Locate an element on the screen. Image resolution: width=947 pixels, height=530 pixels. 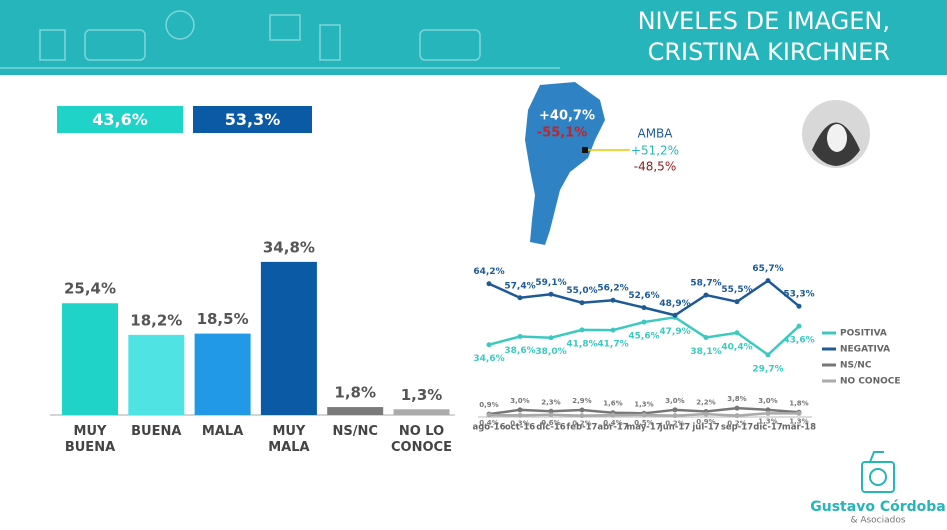
point-label: 40,4% is located at coordinates (736, 347).